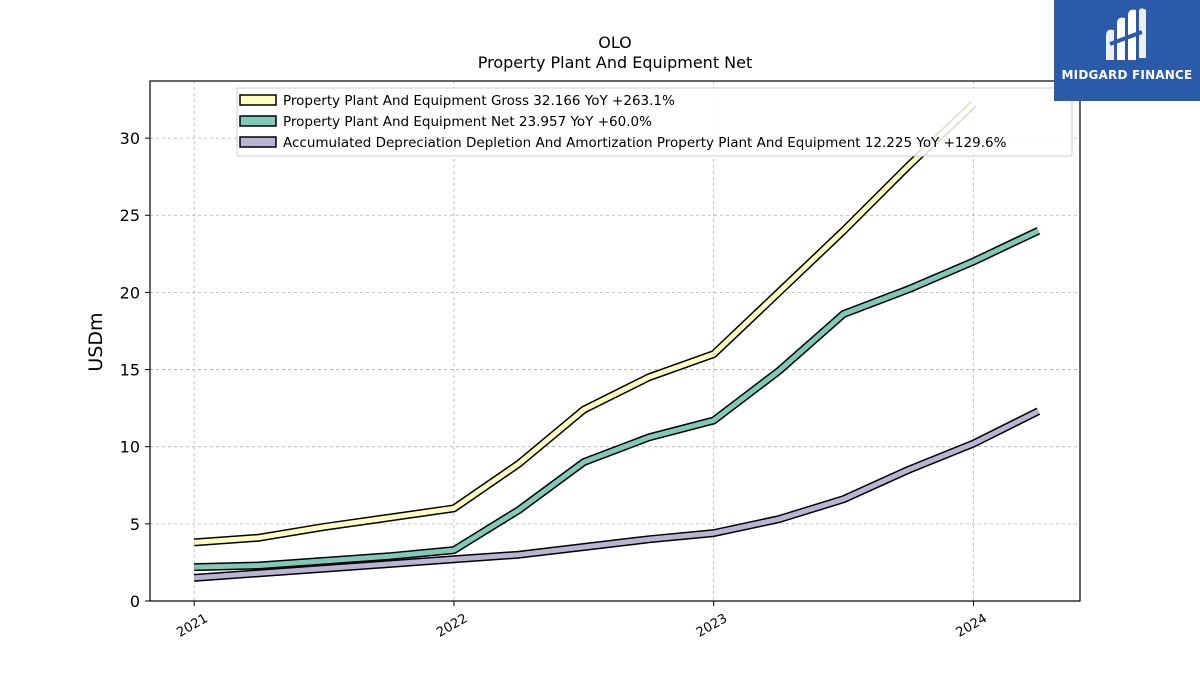 This screenshot has height=675, width=1200. Describe the element at coordinates (615, 62) in the screenshot. I see `chart-subtitle: Property Plant And Equipment Net` at that location.